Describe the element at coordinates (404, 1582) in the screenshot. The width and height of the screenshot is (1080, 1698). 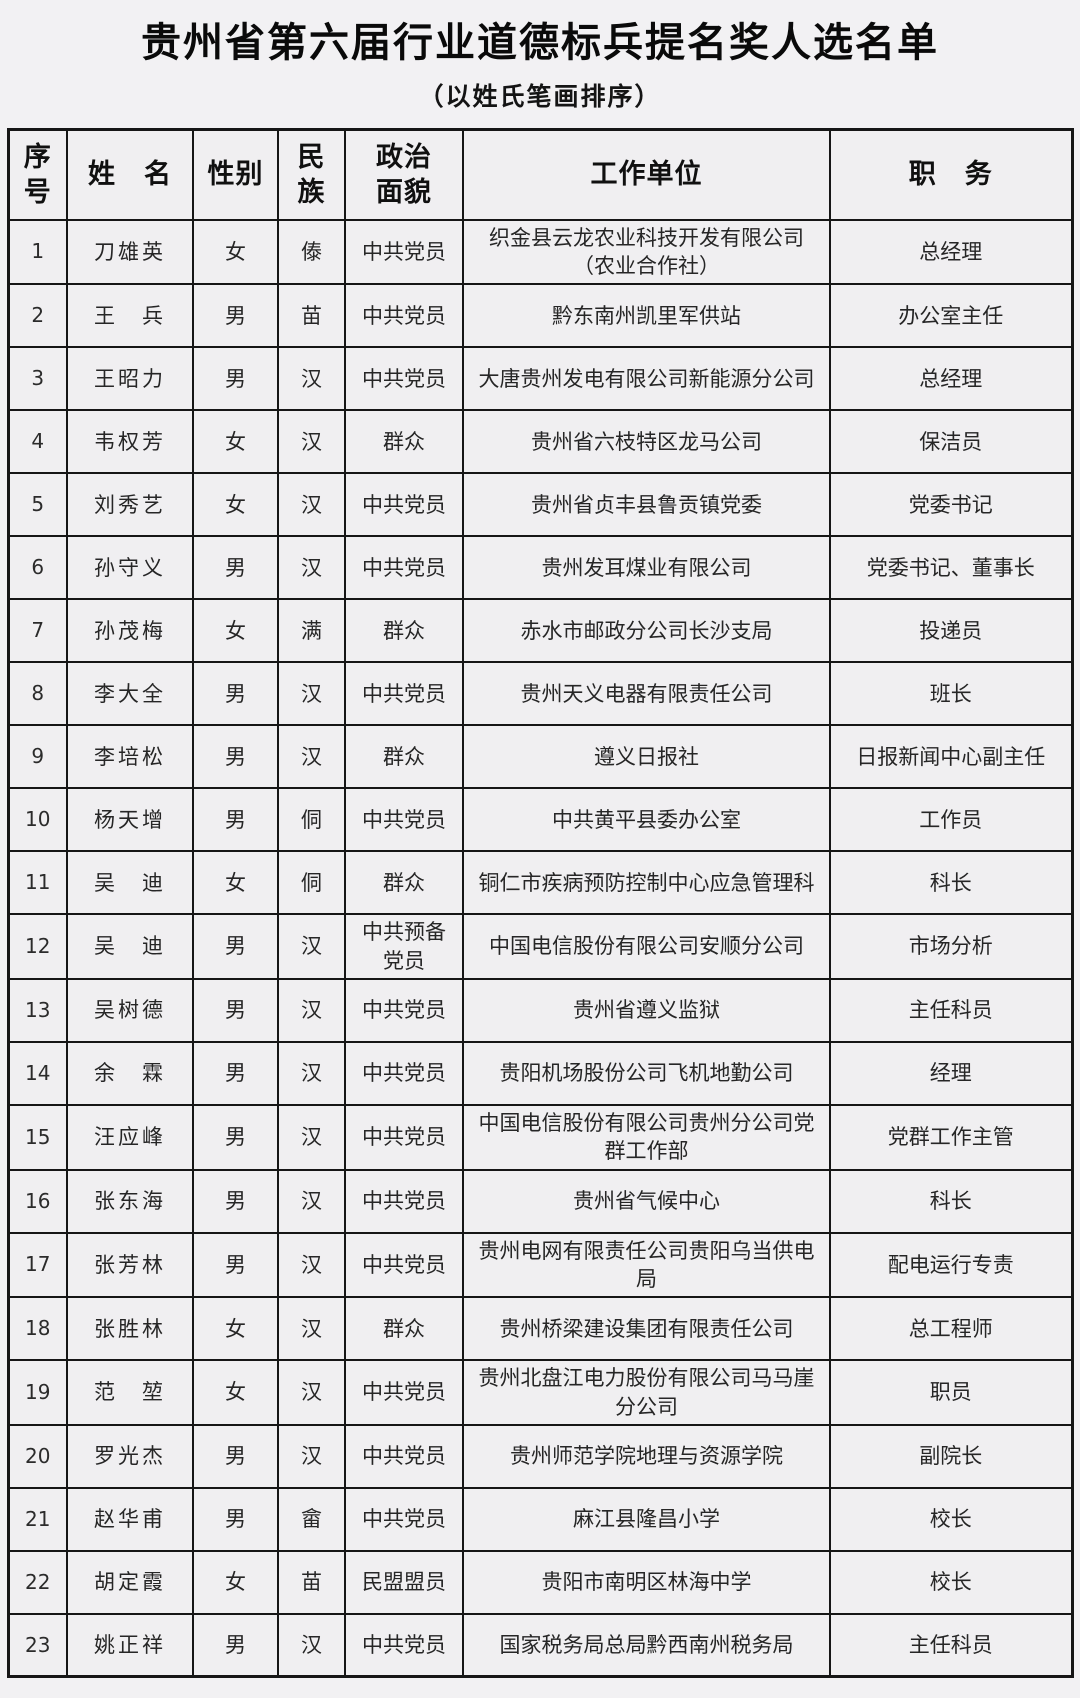
I see `cell-political-status: 民盟盟员` at that location.